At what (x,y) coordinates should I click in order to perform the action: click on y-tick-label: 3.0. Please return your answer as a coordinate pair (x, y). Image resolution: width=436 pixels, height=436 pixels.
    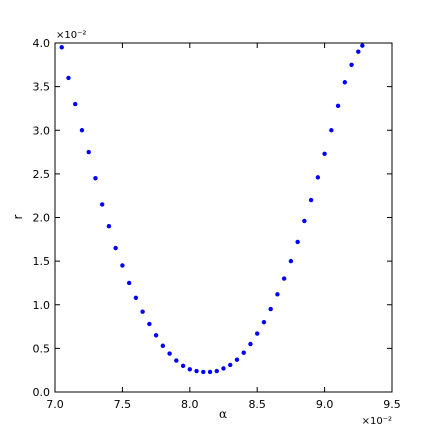
    Looking at the image, I should click on (42, 130).